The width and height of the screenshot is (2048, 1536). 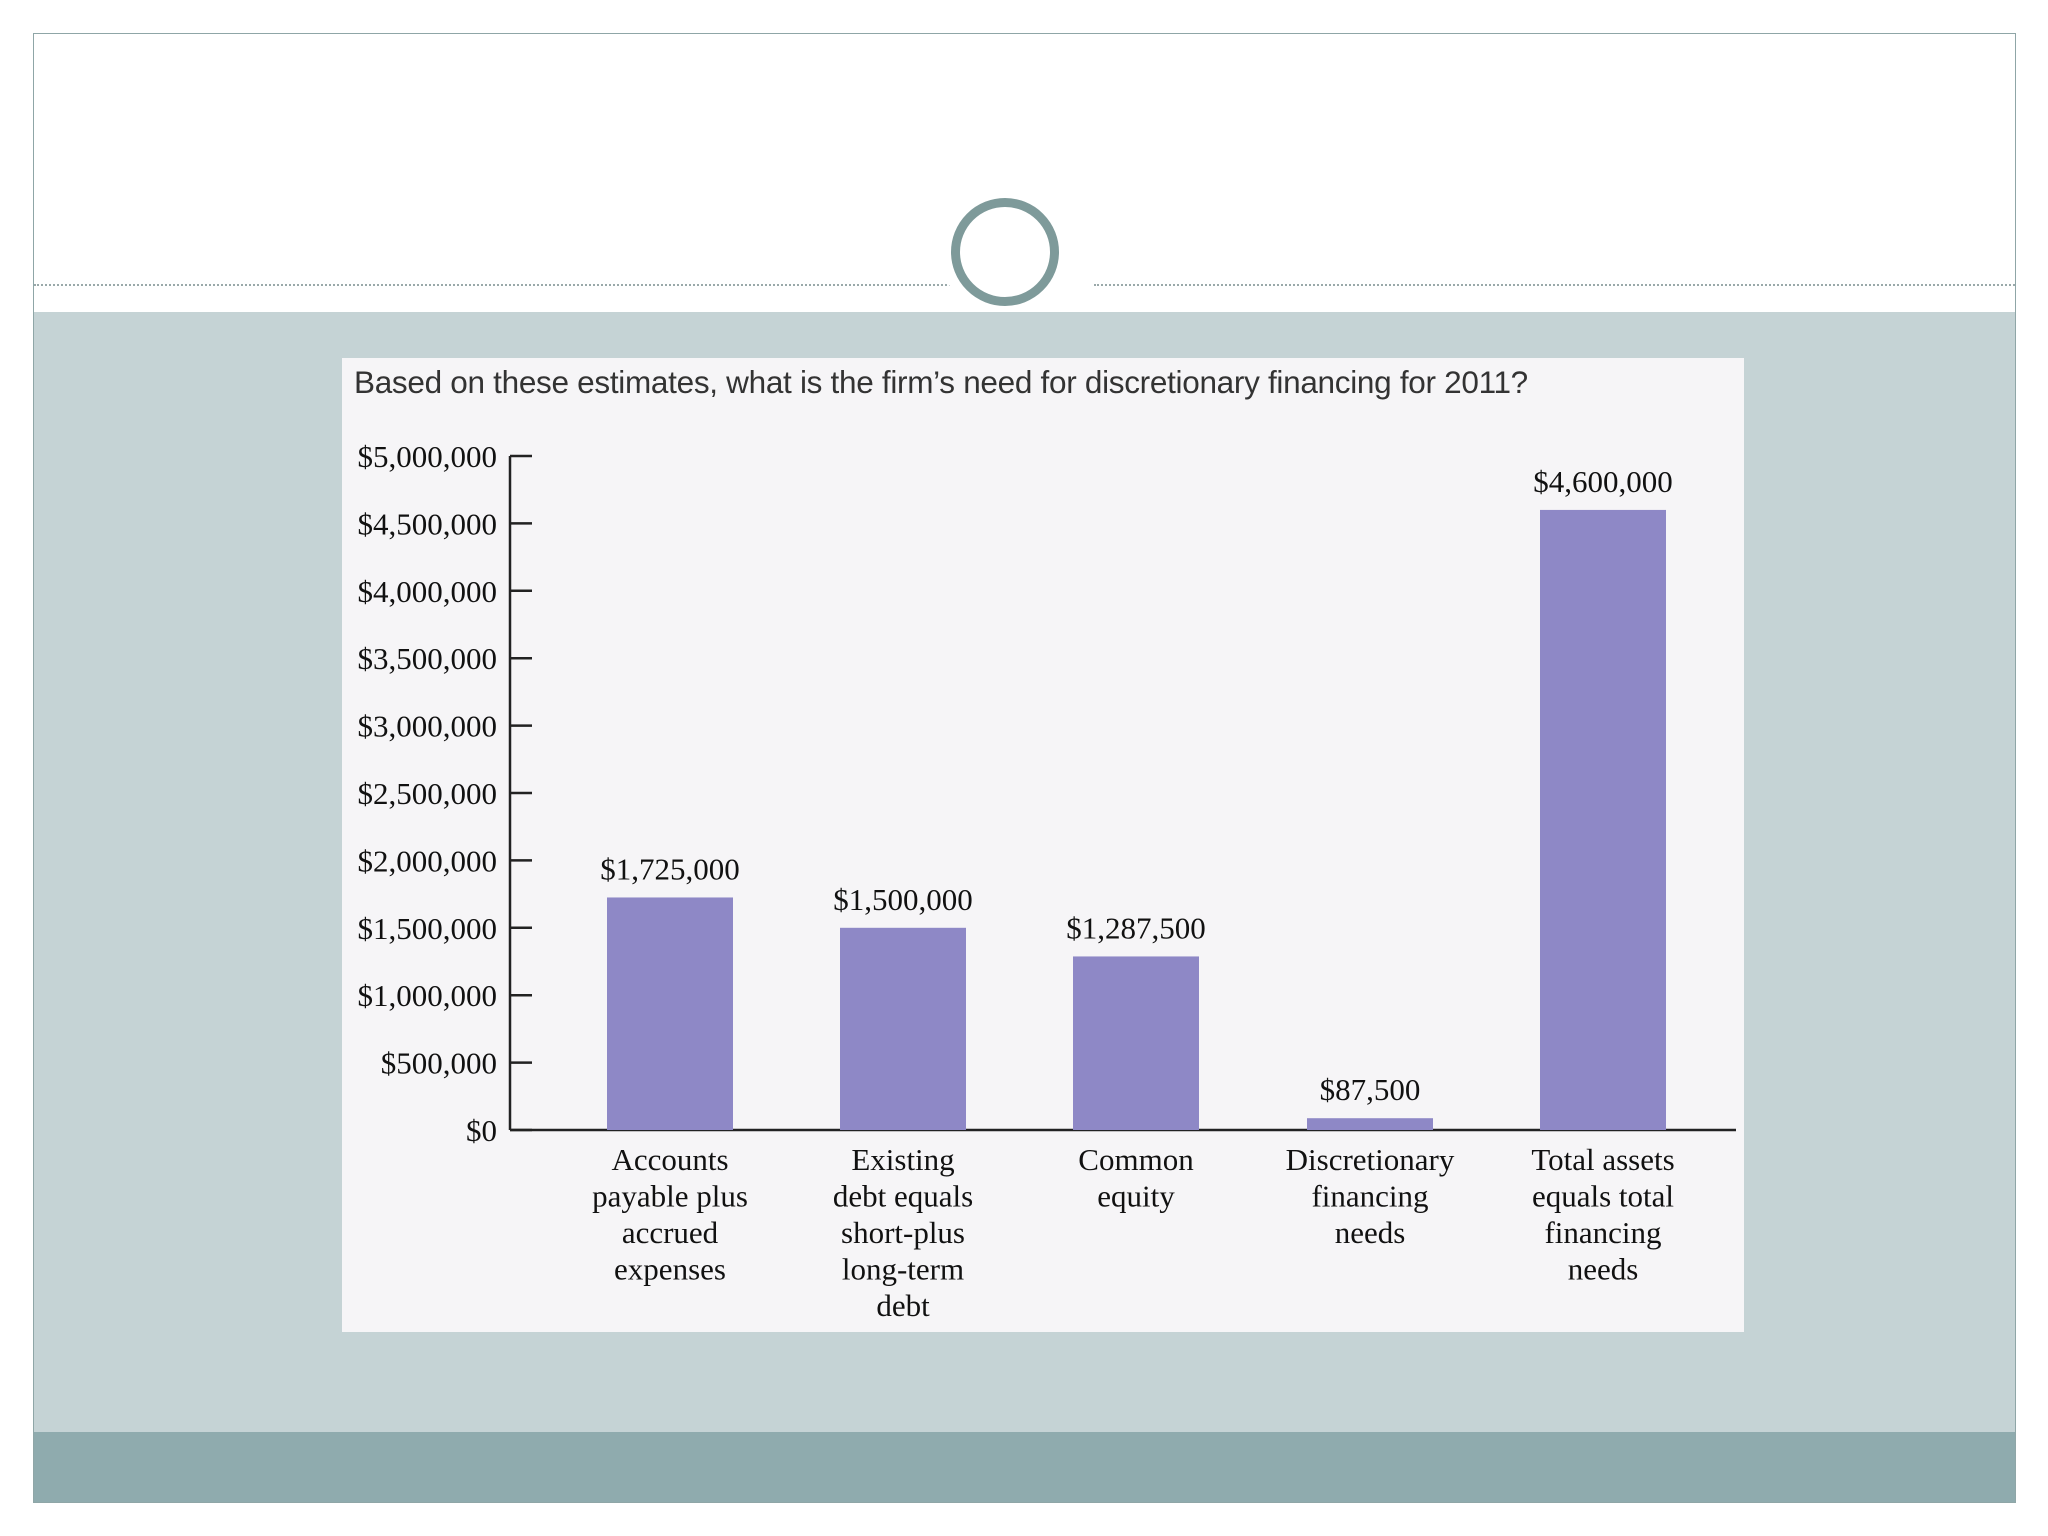 What do you see at coordinates (428, 726) in the screenshot?
I see `y-tick-label: $3,000,000` at bounding box center [428, 726].